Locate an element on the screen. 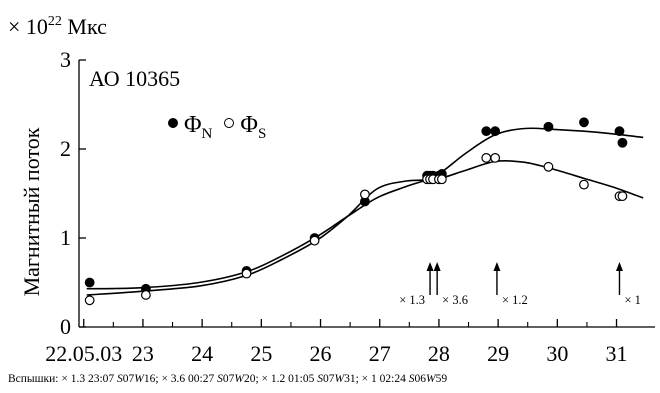 This screenshot has width=660, height=393. footnote-entry: × 1.2 01:05 S07W31 is located at coordinates (308, 379).